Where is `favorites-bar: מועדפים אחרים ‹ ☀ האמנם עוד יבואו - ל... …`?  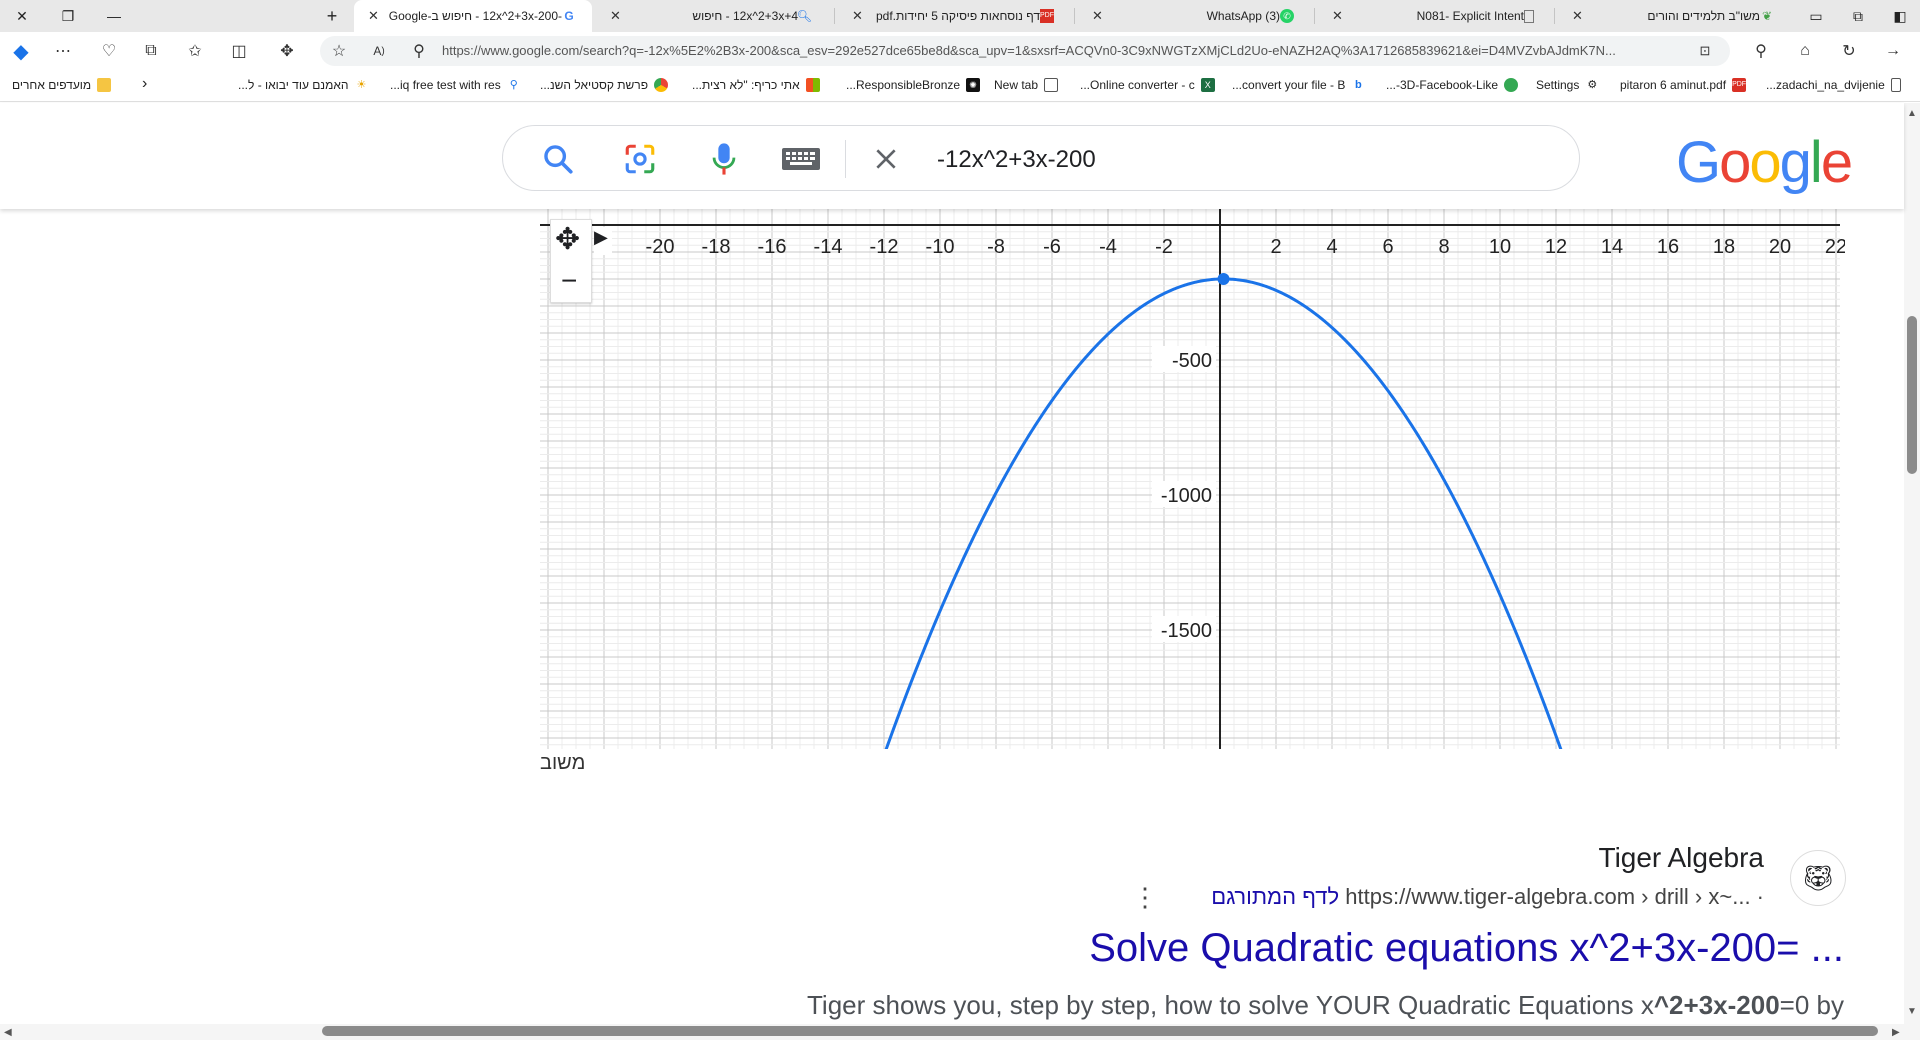
favorites-bar: מועדפים אחרים ‹ ☀ האמנם עוד יבואו - ל... … is located at coordinates (960, 86).